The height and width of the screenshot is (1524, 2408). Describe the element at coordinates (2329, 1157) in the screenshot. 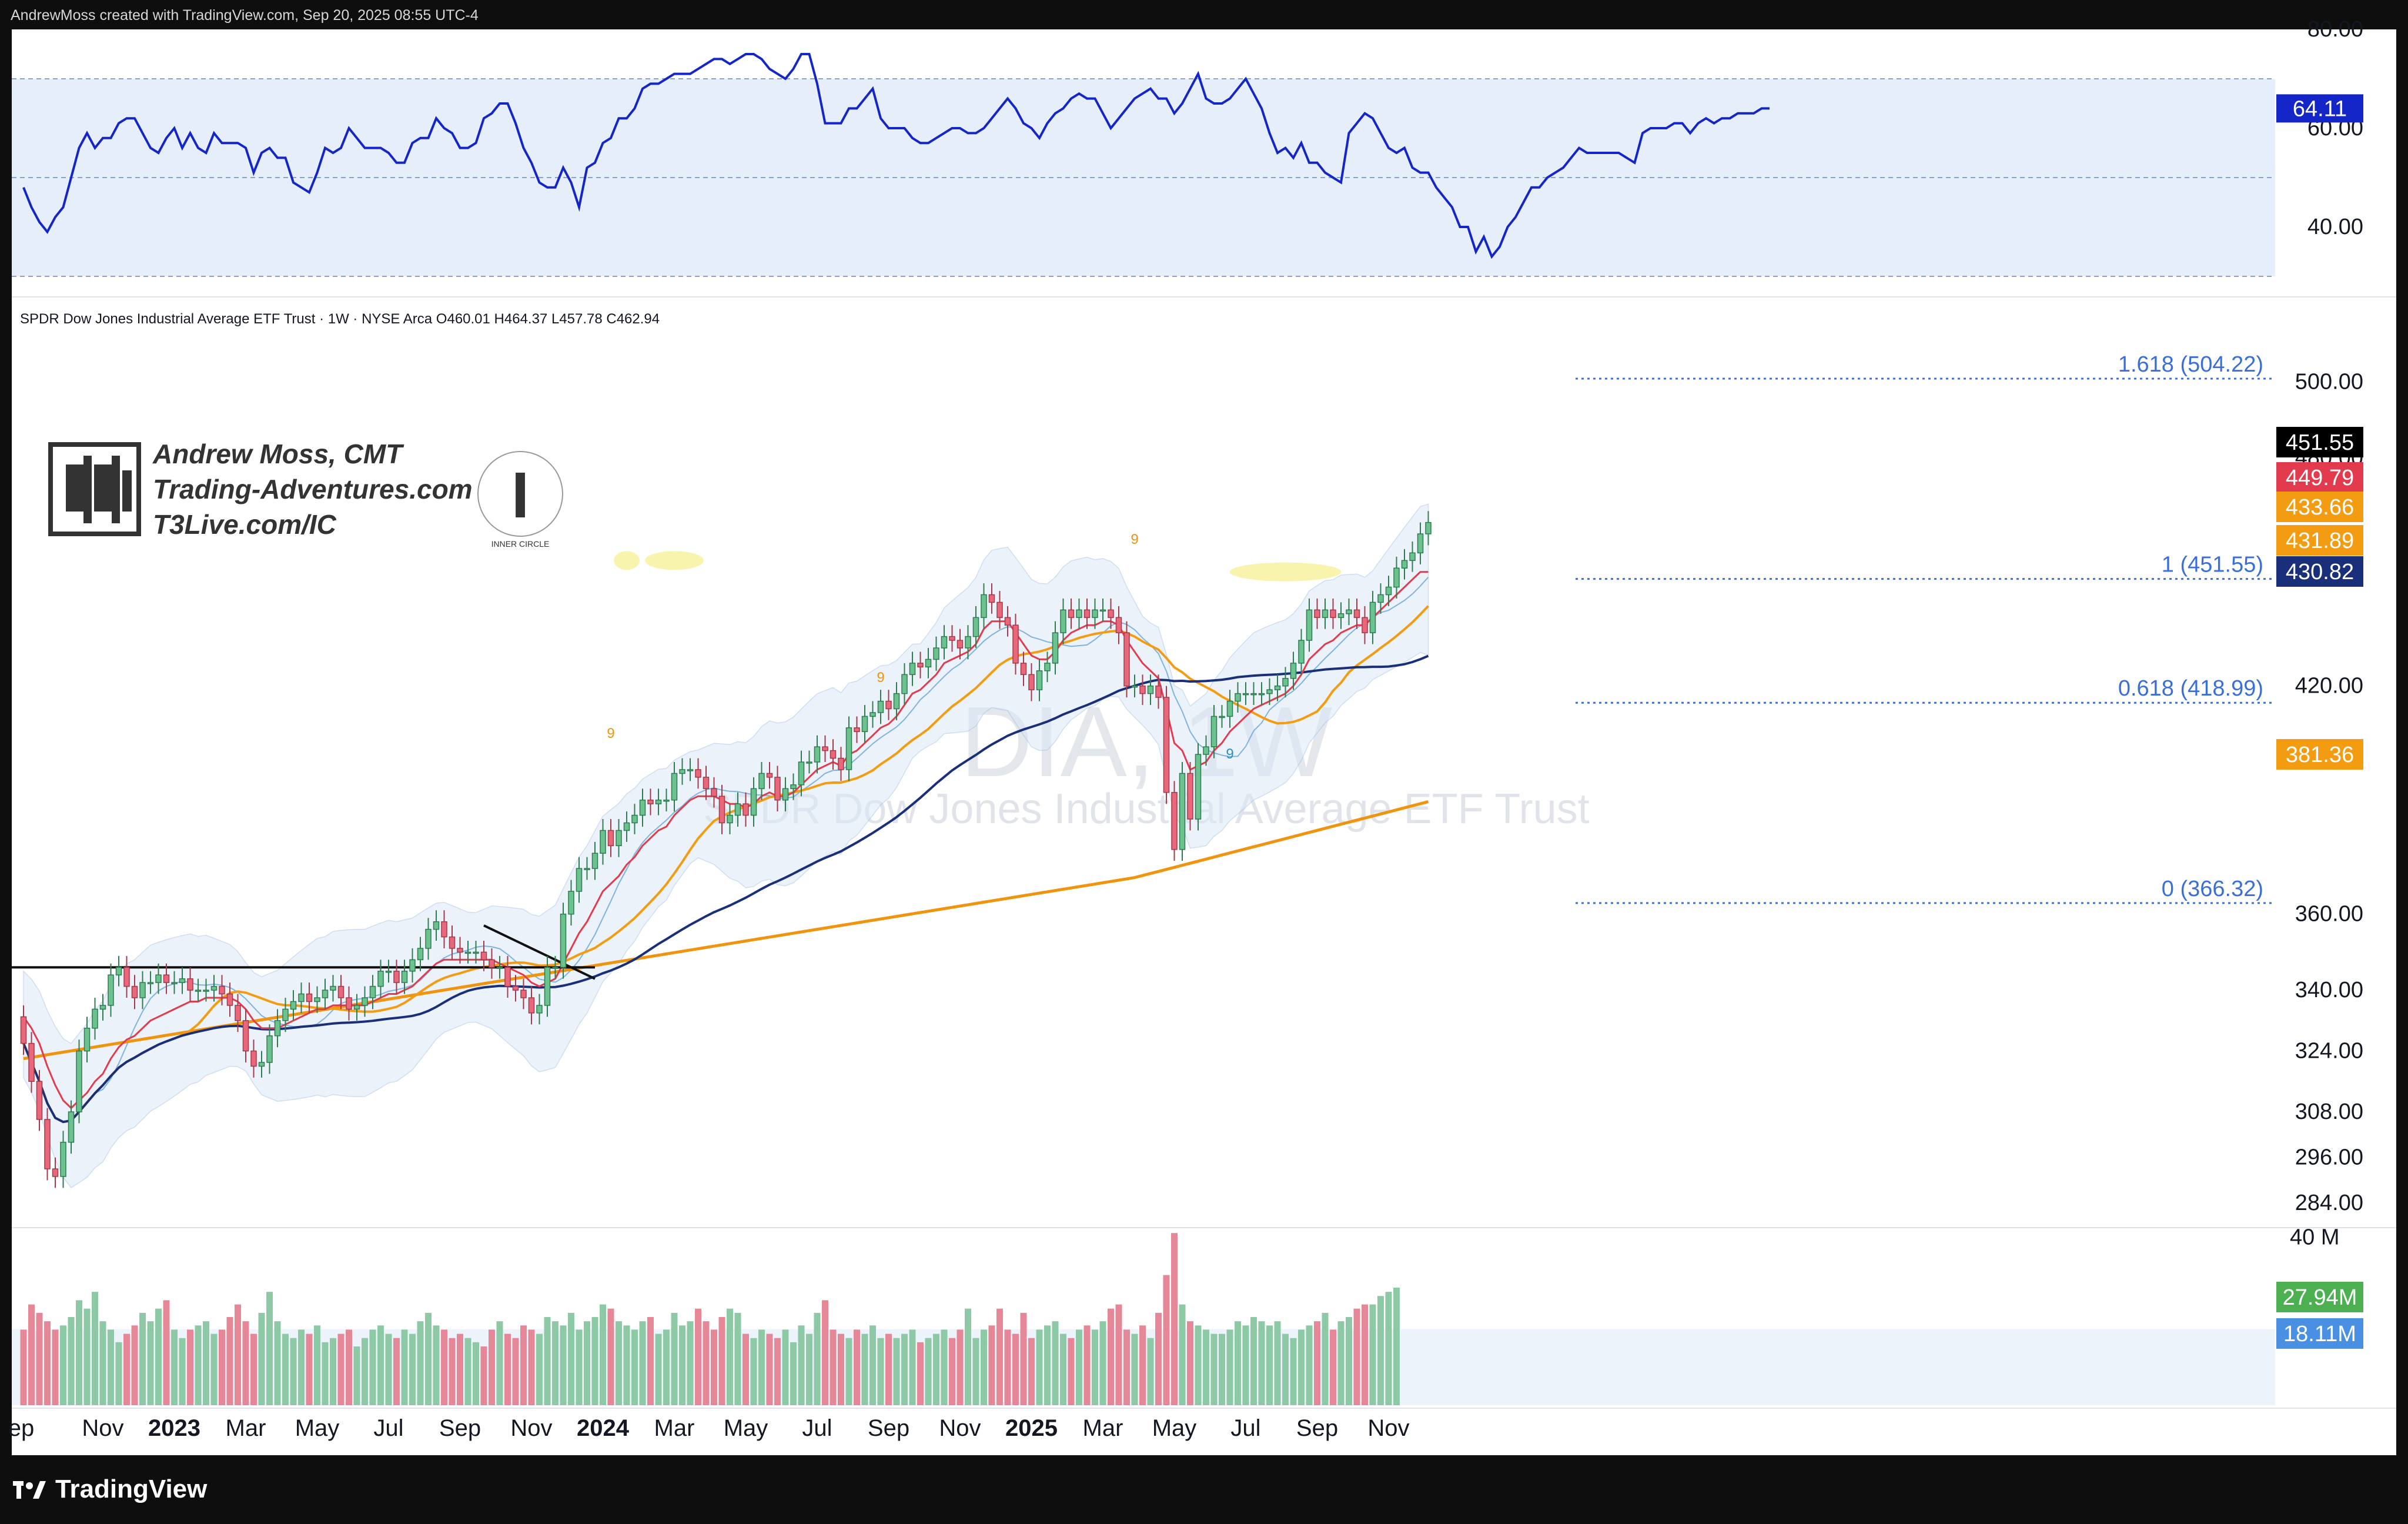

I see `price-tick-label: 296.00` at that location.